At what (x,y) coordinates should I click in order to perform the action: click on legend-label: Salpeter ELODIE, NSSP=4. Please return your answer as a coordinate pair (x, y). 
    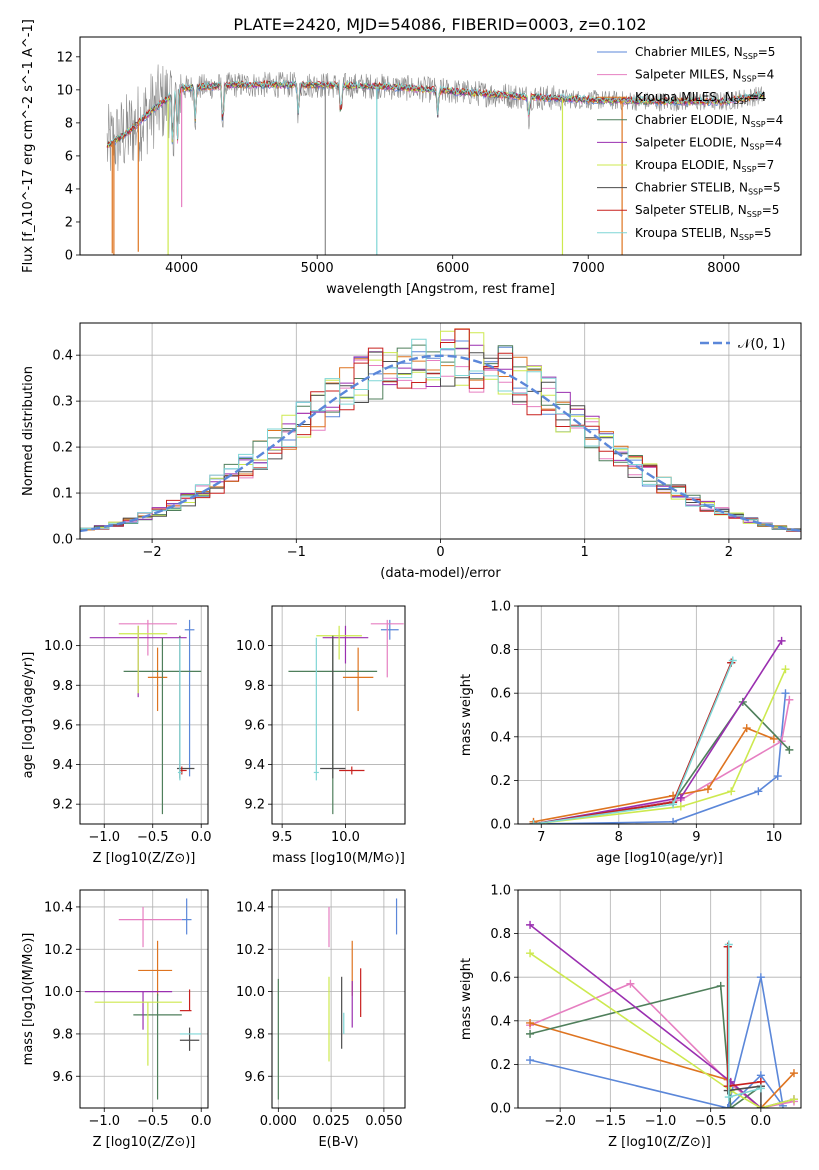
    Looking at the image, I should click on (708, 143).